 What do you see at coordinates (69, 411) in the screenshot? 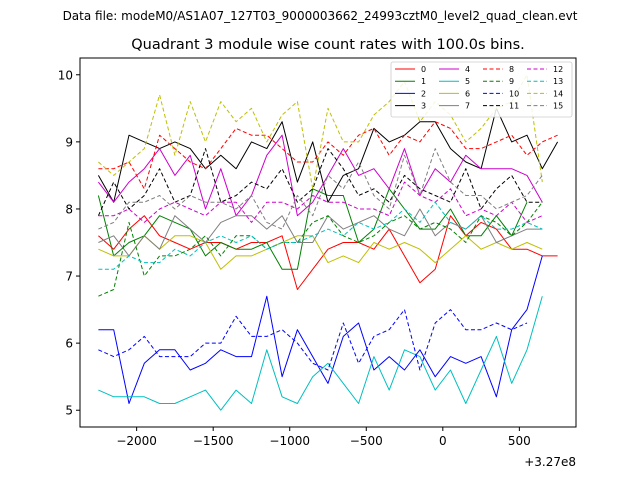
I see `y-tick-label: 5` at bounding box center [69, 411].